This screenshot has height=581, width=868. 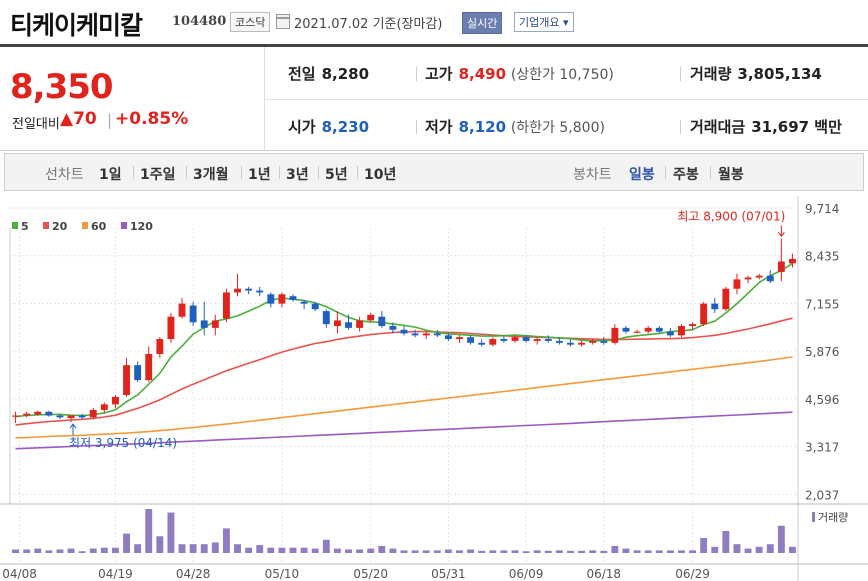 What do you see at coordinates (822, 400) in the screenshot?
I see `y-tick-label: 4,596` at bounding box center [822, 400].